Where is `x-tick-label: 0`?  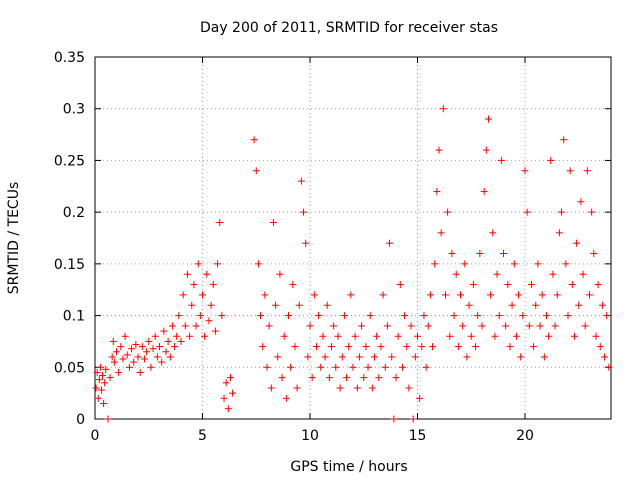 x-tick-label: 0 is located at coordinates (95, 436).